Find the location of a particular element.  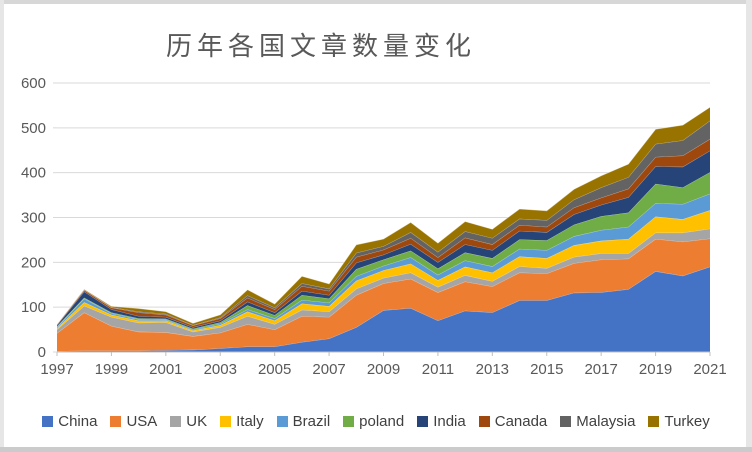

x-tick-label: 2007 is located at coordinates (328, 369).